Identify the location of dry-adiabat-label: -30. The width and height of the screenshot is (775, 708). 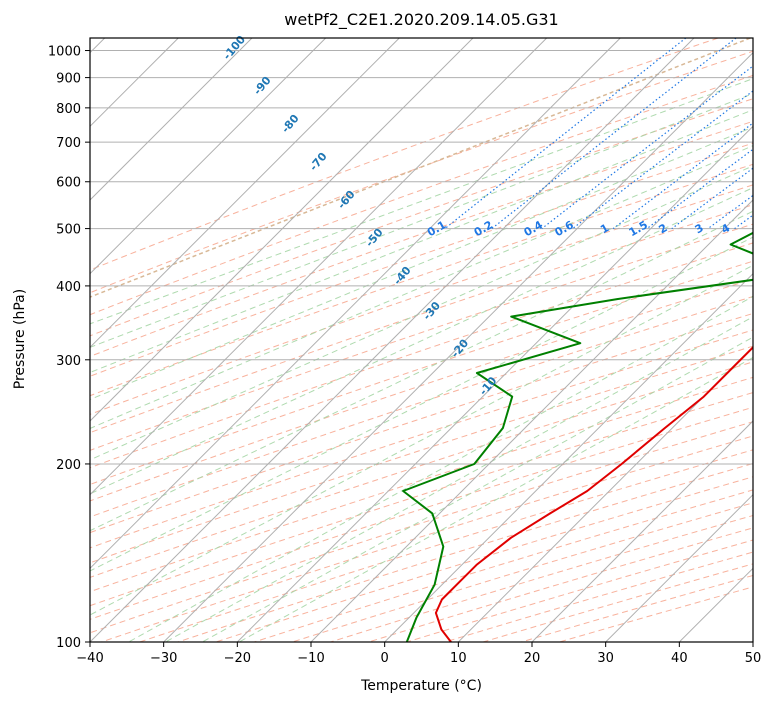
(431, 311).